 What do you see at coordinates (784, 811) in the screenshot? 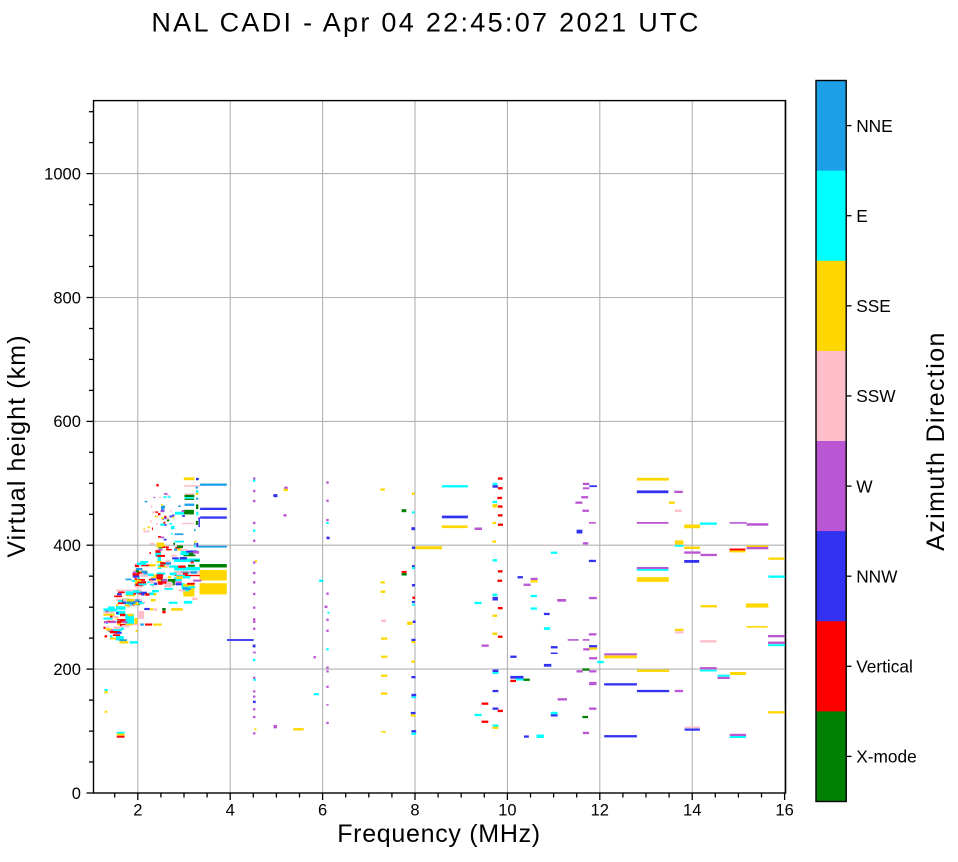
I see `svg-text: 16` at bounding box center [784, 811].